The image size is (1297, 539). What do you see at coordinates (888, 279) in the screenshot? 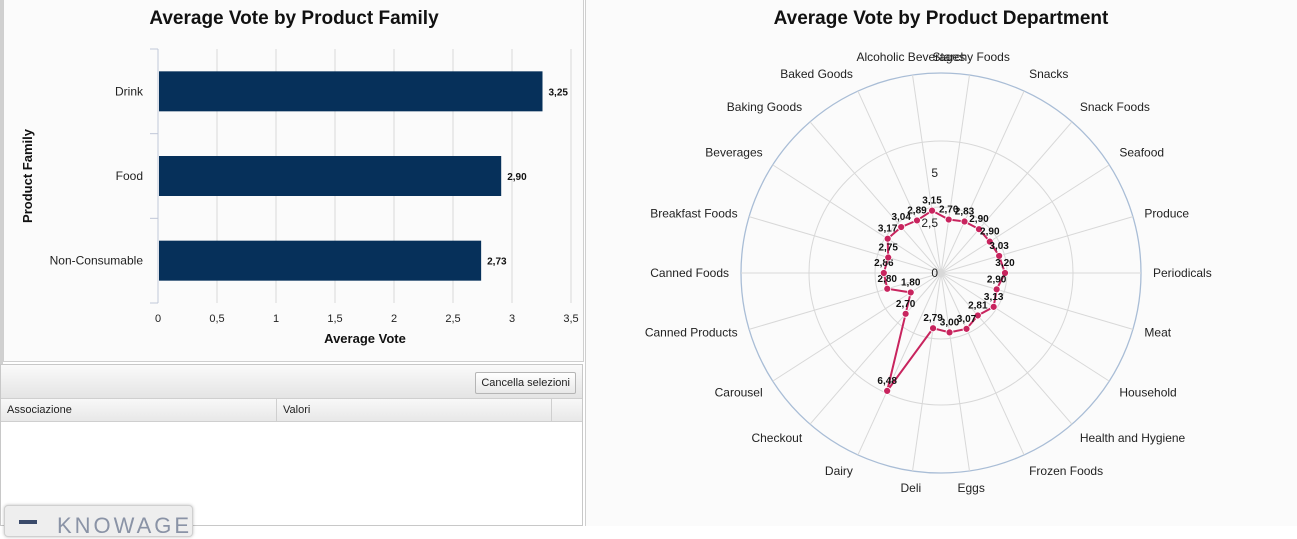
I see `radar-data-label: 2,80` at bounding box center [888, 279].